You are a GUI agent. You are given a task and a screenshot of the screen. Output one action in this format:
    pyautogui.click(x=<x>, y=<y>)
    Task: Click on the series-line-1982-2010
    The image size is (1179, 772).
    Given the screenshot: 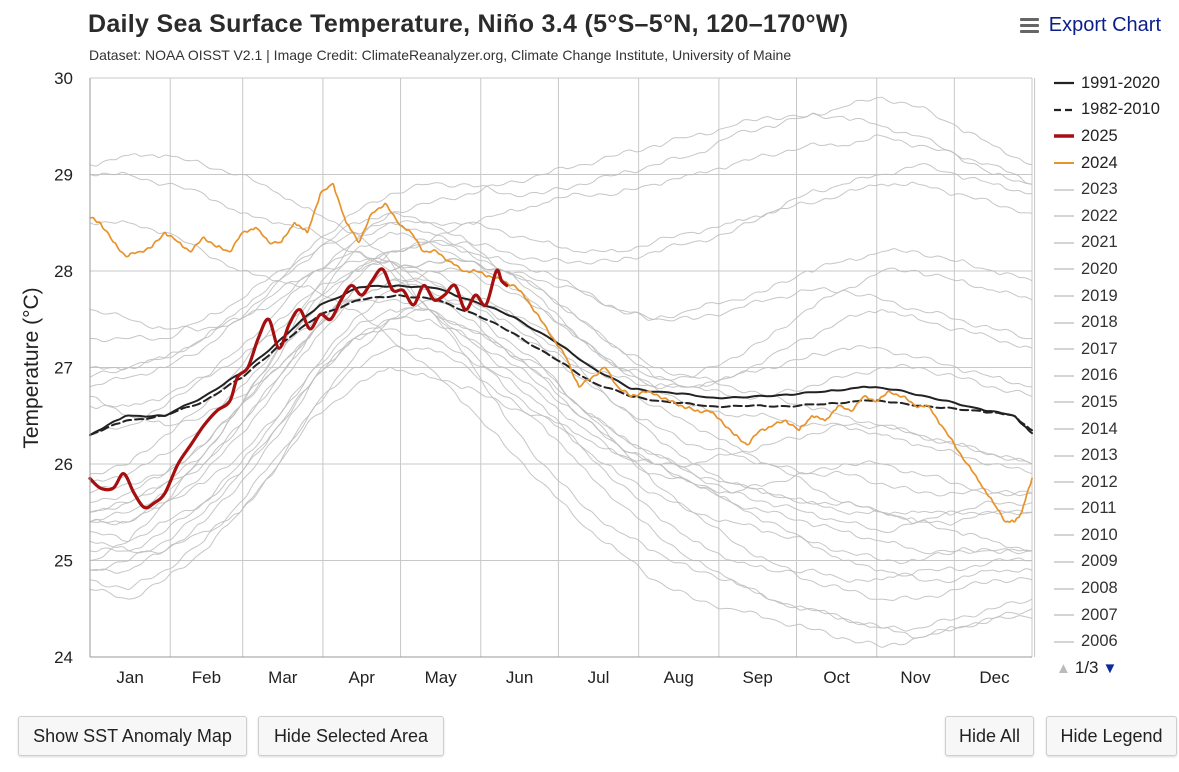 What is the action you would take?
    pyautogui.click(x=561, y=365)
    